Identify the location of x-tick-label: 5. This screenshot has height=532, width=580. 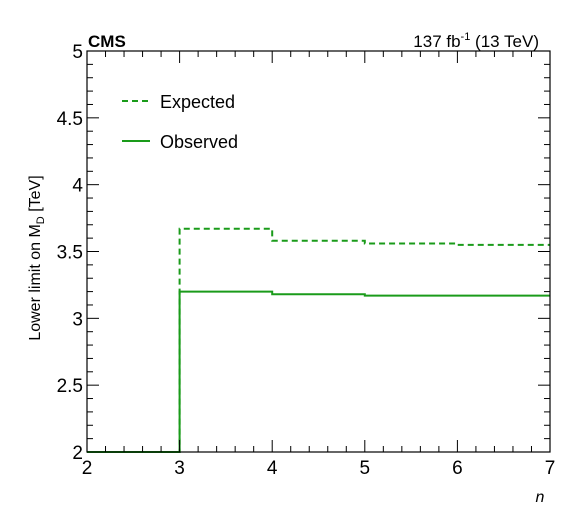
(365, 468).